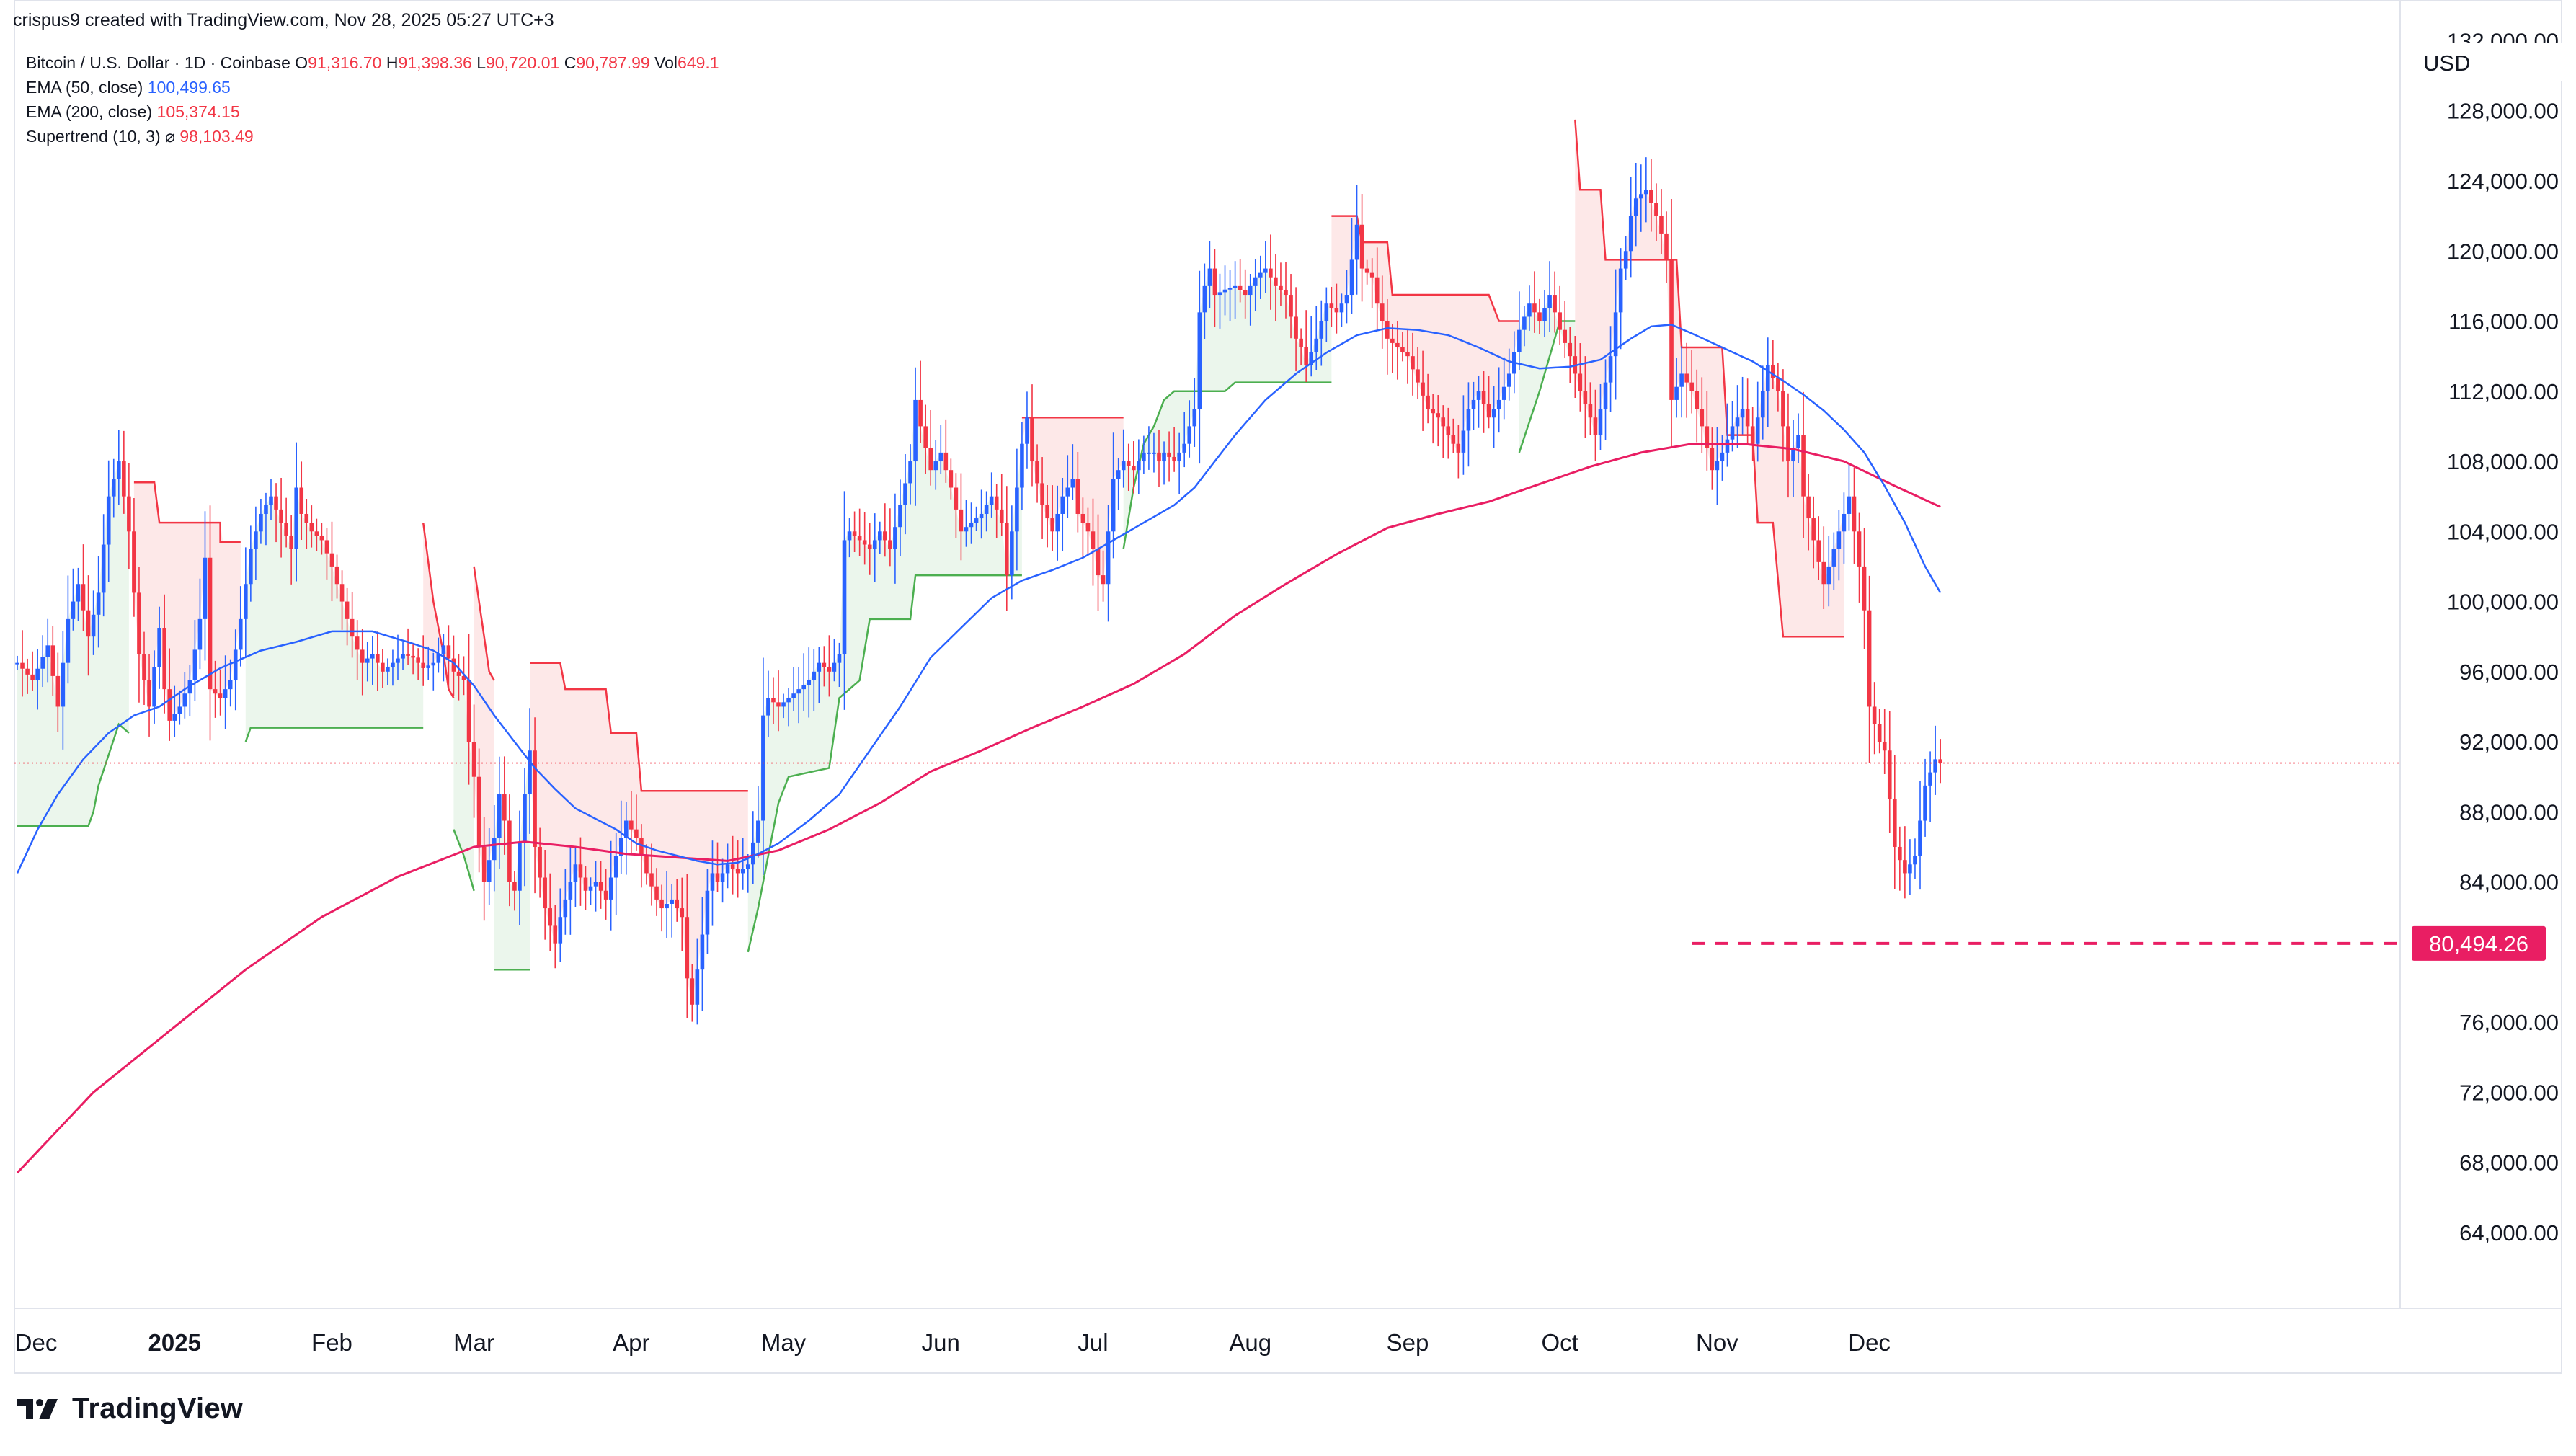  What do you see at coordinates (198, 111) in the screenshot?
I see `ema200-value: 105,374.15` at bounding box center [198, 111].